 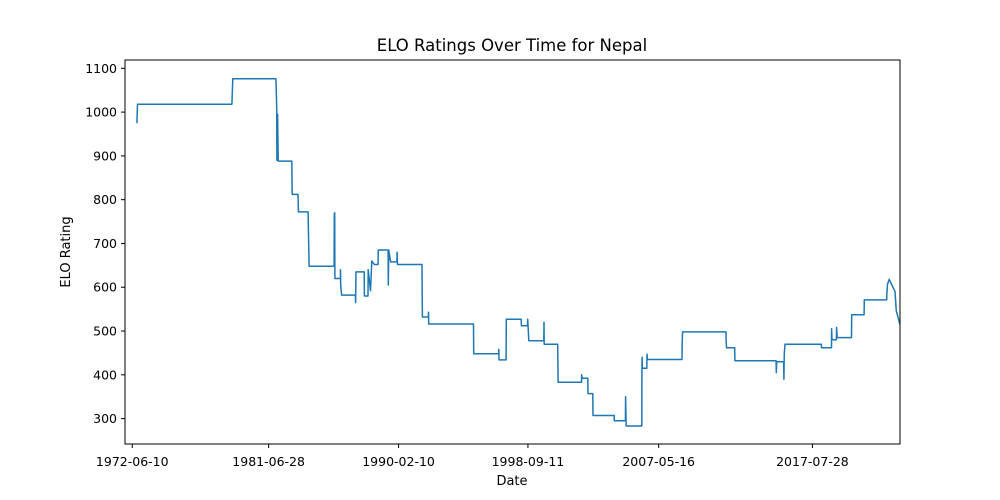 What do you see at coordinates (105, 155) in the screenshot?
I see `y-tick-label: 900` at bounding box center [105, 155].